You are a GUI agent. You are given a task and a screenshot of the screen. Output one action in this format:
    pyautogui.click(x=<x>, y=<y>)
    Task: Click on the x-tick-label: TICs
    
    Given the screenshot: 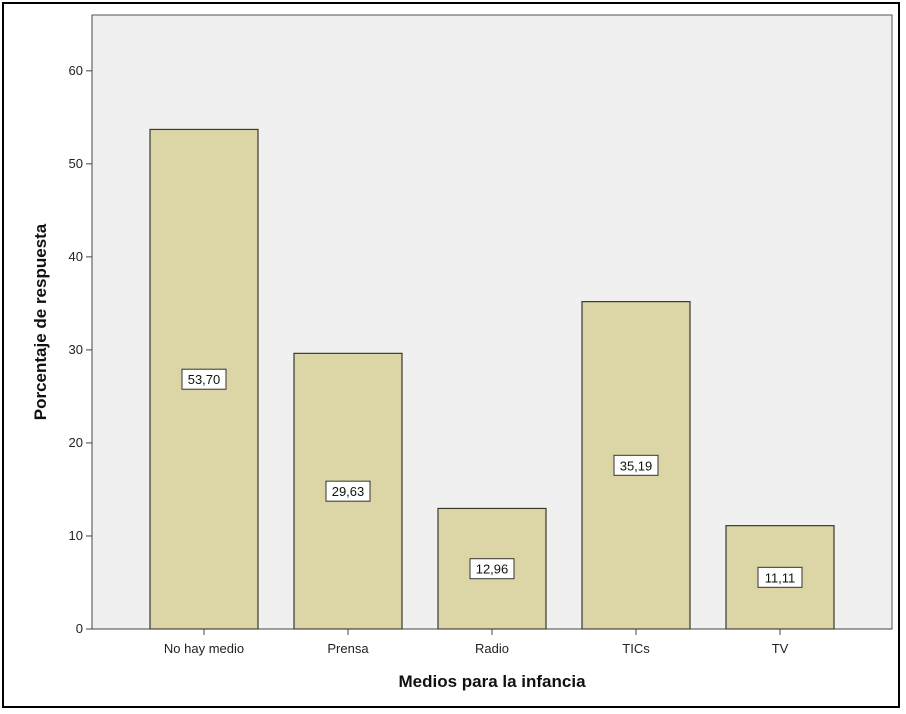 What is the action you would take?
    pyautogui.click(x=636, y=648)
    